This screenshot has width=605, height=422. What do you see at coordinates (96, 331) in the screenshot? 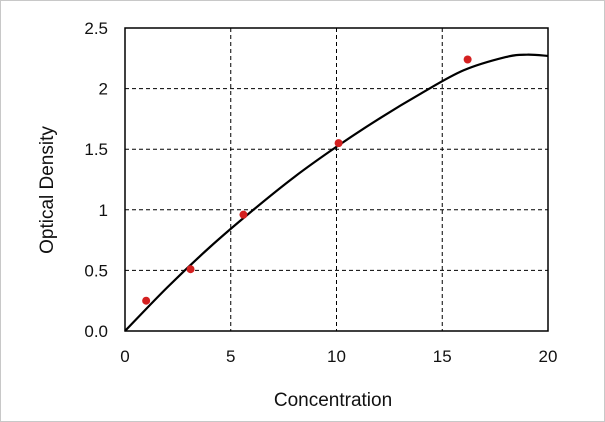
I see `y-tick-label: 0.0` at bounding box center [96, 331].